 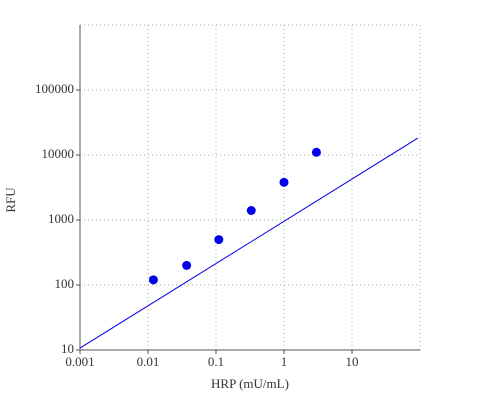 What do you see at coordinates (352, 361) in the screenshot?
I see `x-tick-label: 10` at bounding box center [352, 361].